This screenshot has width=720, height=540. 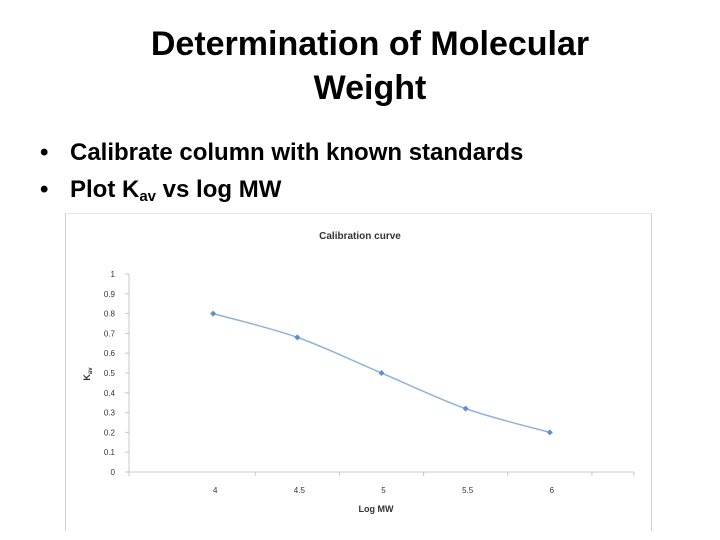 What do you see at coordinates (300, 490) in the screenshot?
I see `x-tick-label: 4.5` at bounding box center [300, 490].